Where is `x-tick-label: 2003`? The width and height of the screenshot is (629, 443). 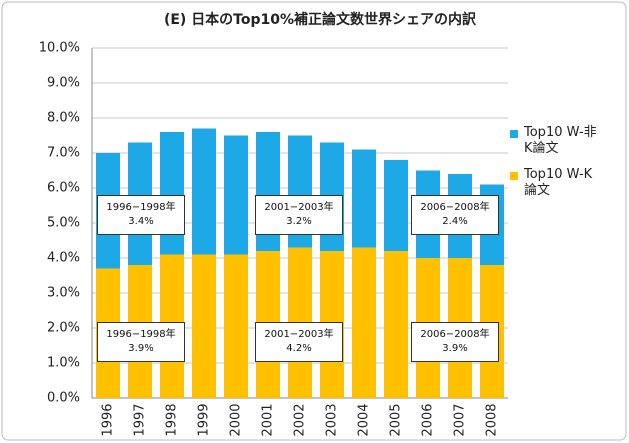
x-tick-label: 2003 is located at coordinates (332, 419).